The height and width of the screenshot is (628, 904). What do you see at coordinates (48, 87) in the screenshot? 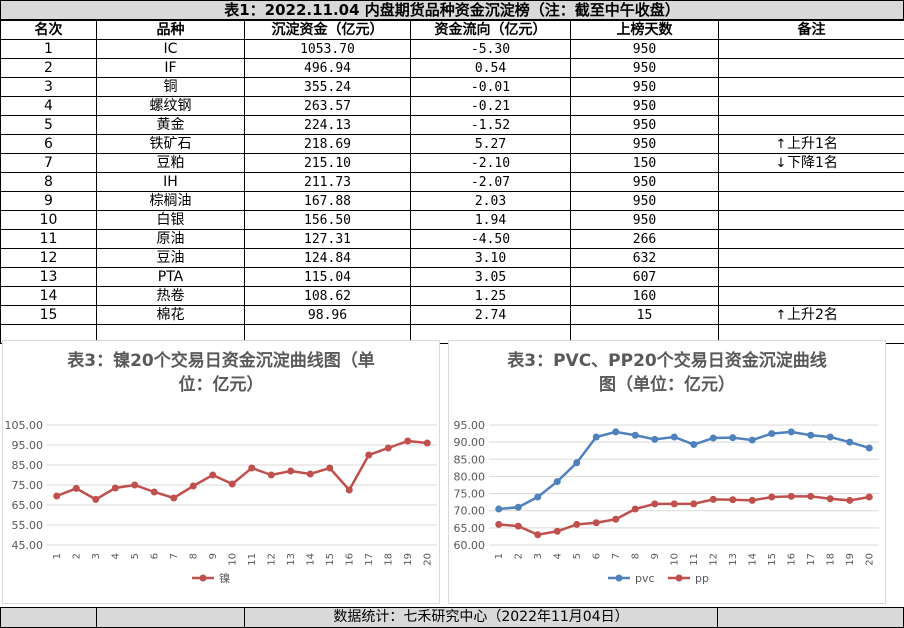
I see `cell-rank: 3` at bounding box center [48, 87].